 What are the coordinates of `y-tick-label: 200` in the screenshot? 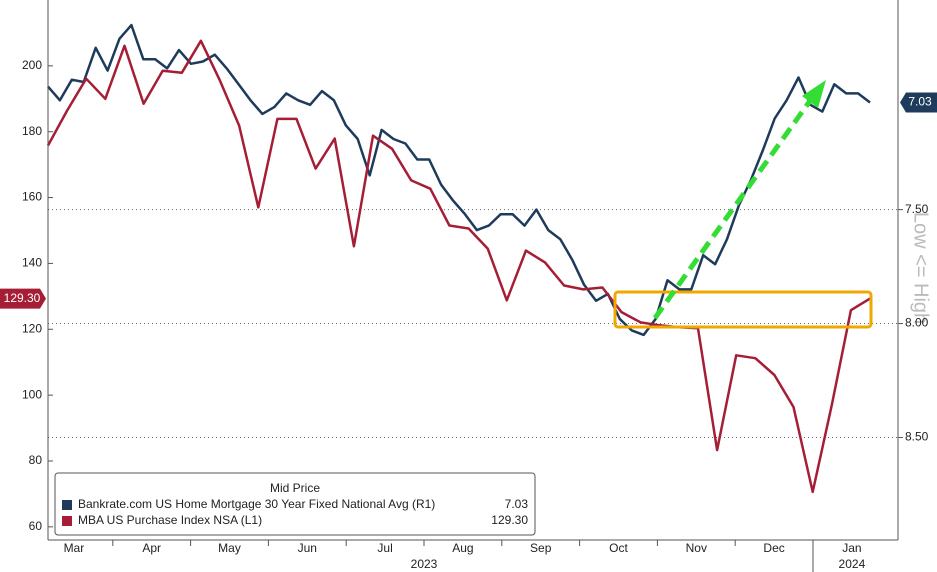 It's located at (32, 65).